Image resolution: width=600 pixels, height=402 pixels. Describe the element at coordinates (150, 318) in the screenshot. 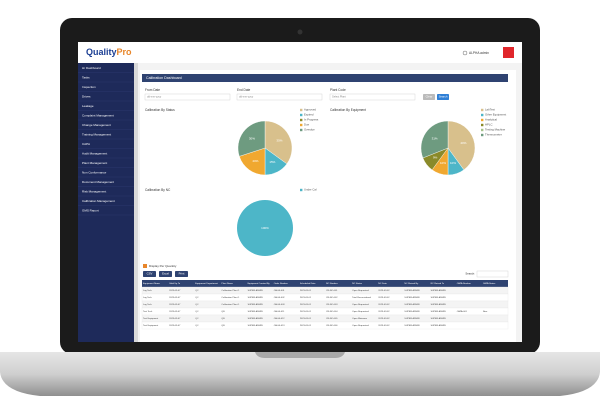

I see `table-cell: Test Equipment` at that location.